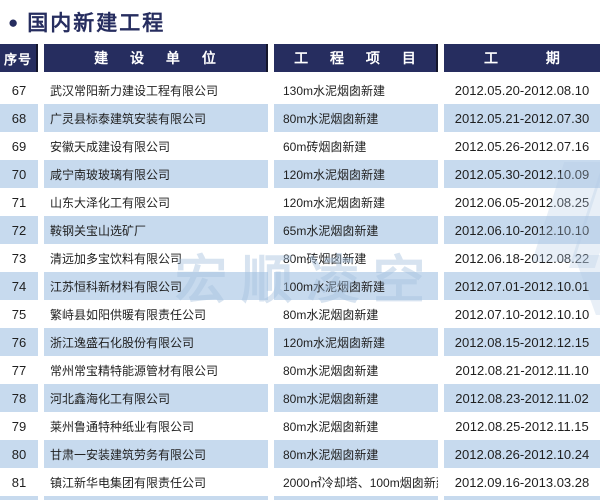 The height and width of the screenshot is (500, 600). What do you see at coordinates (19, 118) in the screenshot?
I see `cell-index: 68` at bounding box center [19, 118].